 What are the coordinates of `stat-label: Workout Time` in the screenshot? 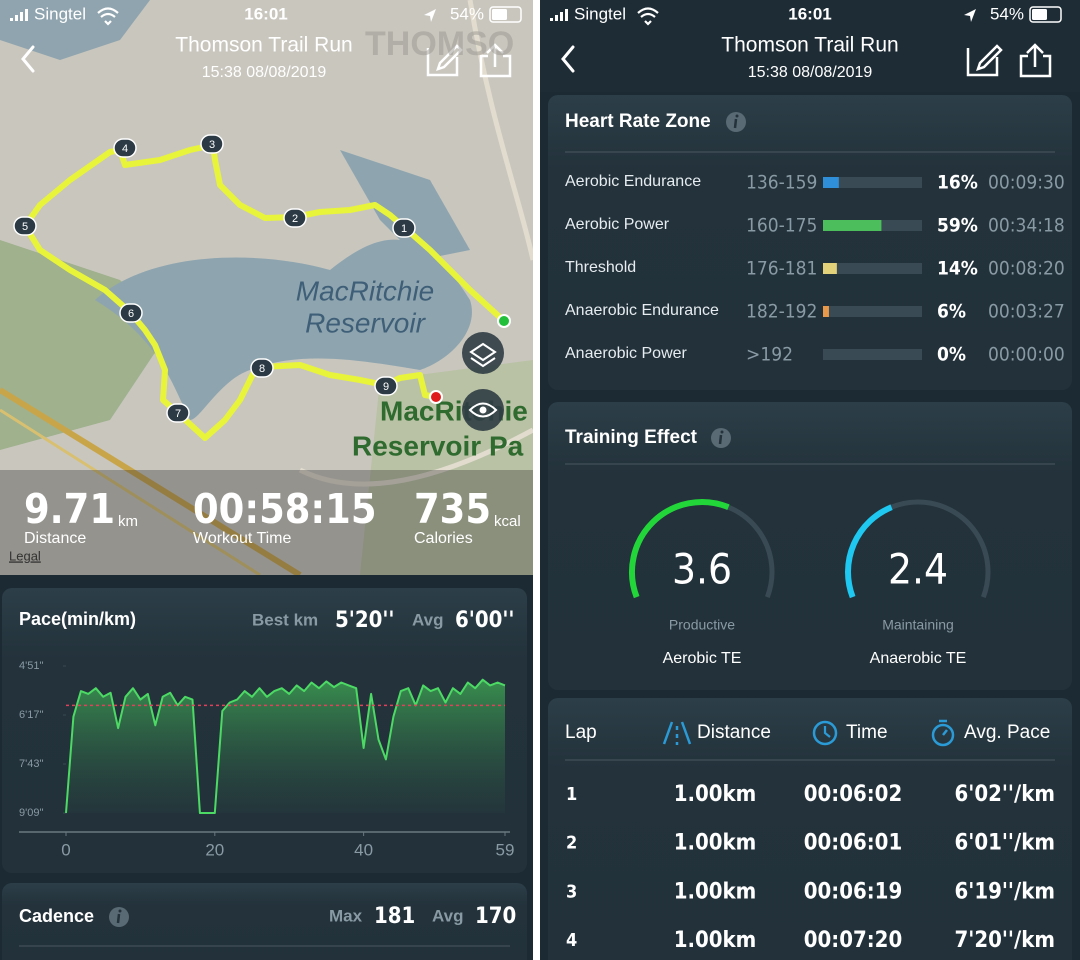 It's located at (242, 538).